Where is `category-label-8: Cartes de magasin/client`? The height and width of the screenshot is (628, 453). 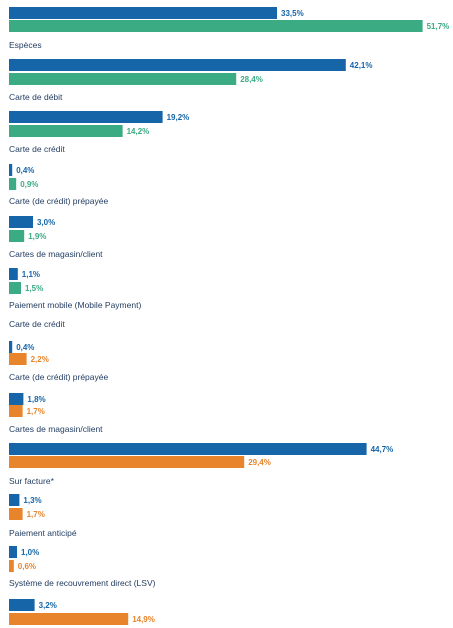 category-label-8: Cartes de magasin/client is located at coordinates (56, 429).